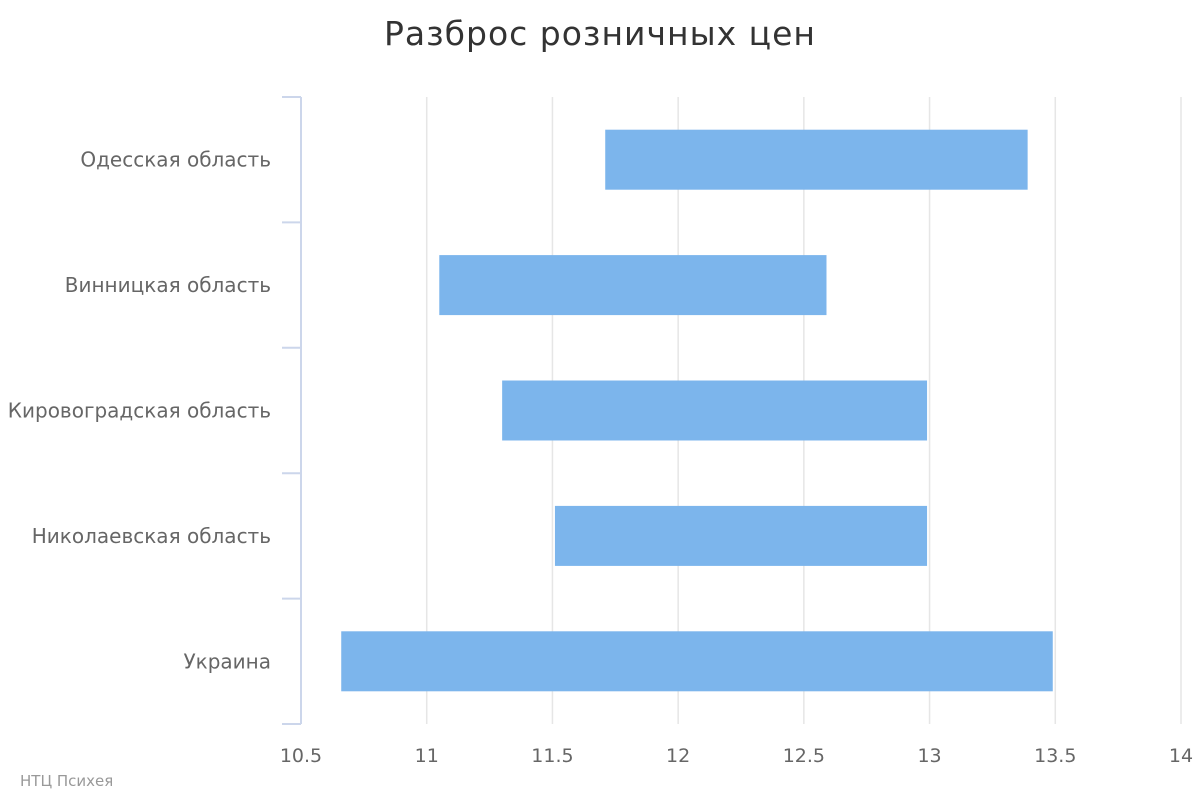 This screenshot has height=800, width=1200. I want to click on category-label: Одесская область, so click(175, 160).